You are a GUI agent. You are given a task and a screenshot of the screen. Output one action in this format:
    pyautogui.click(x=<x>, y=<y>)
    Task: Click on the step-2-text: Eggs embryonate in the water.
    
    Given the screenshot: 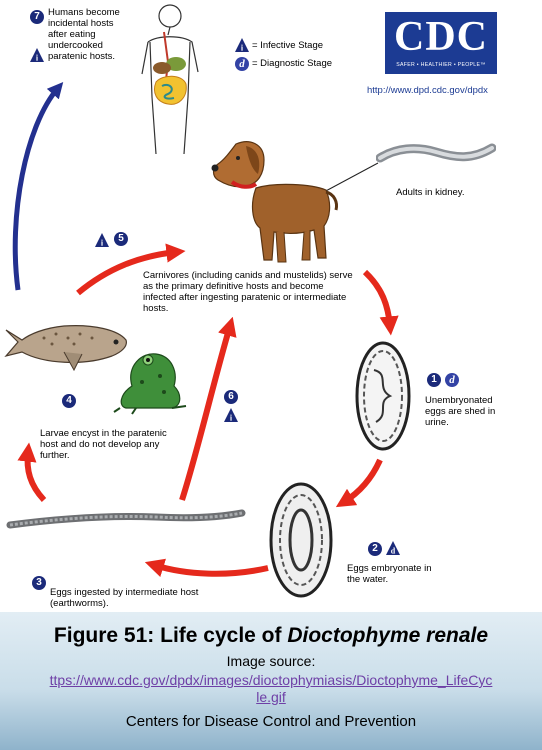 What is the action you would take?
    pyautogui.click(x=389, y=574)
    